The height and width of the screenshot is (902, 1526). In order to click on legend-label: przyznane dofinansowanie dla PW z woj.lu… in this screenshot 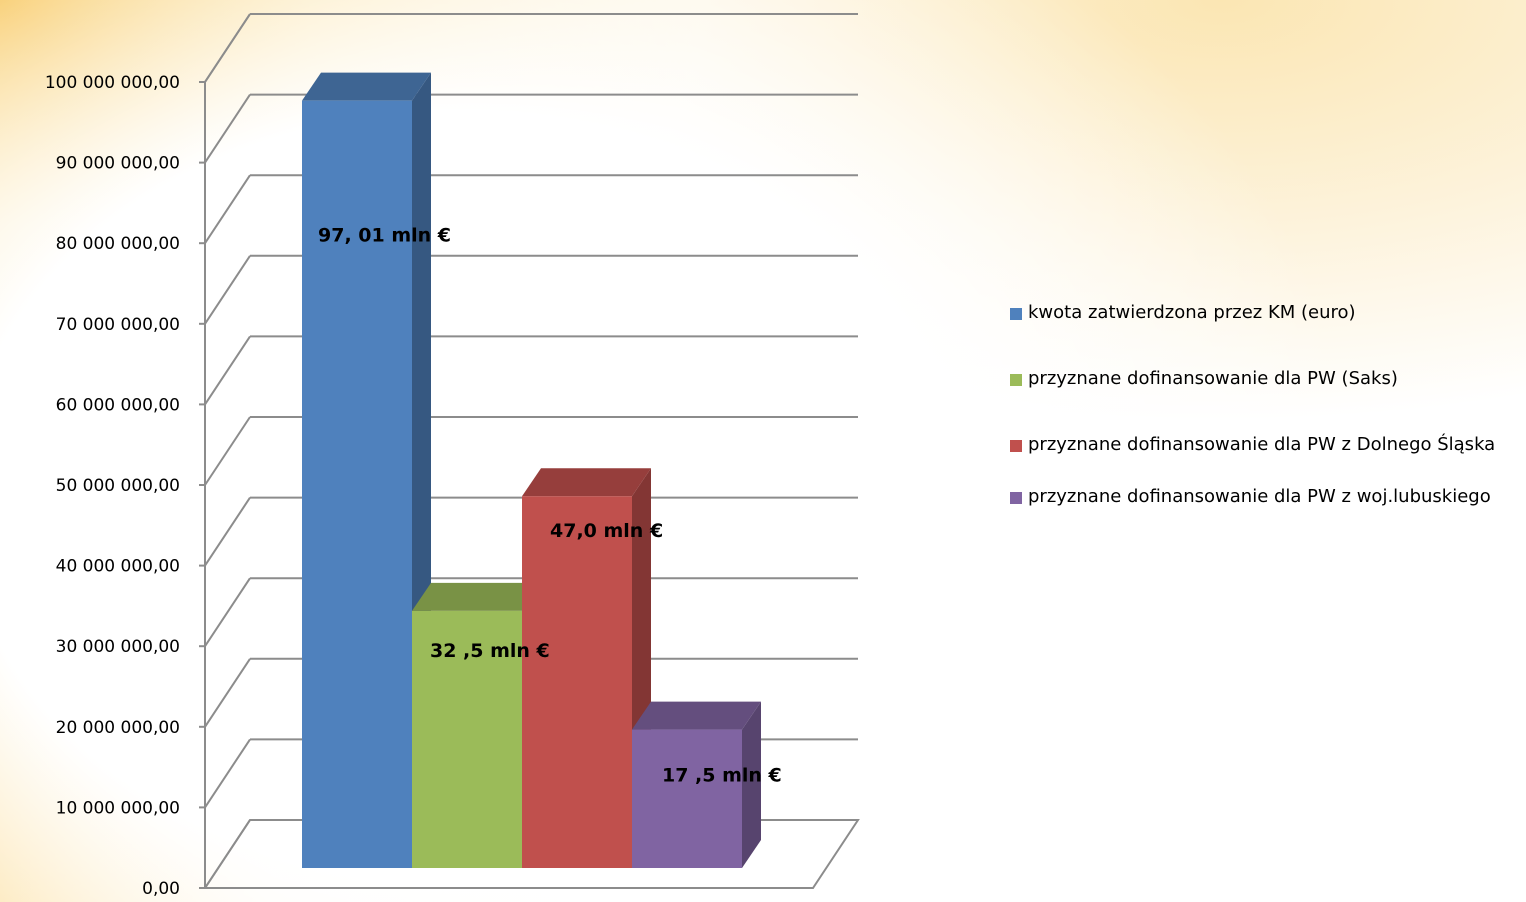, I will do `click(1259, 496)`.